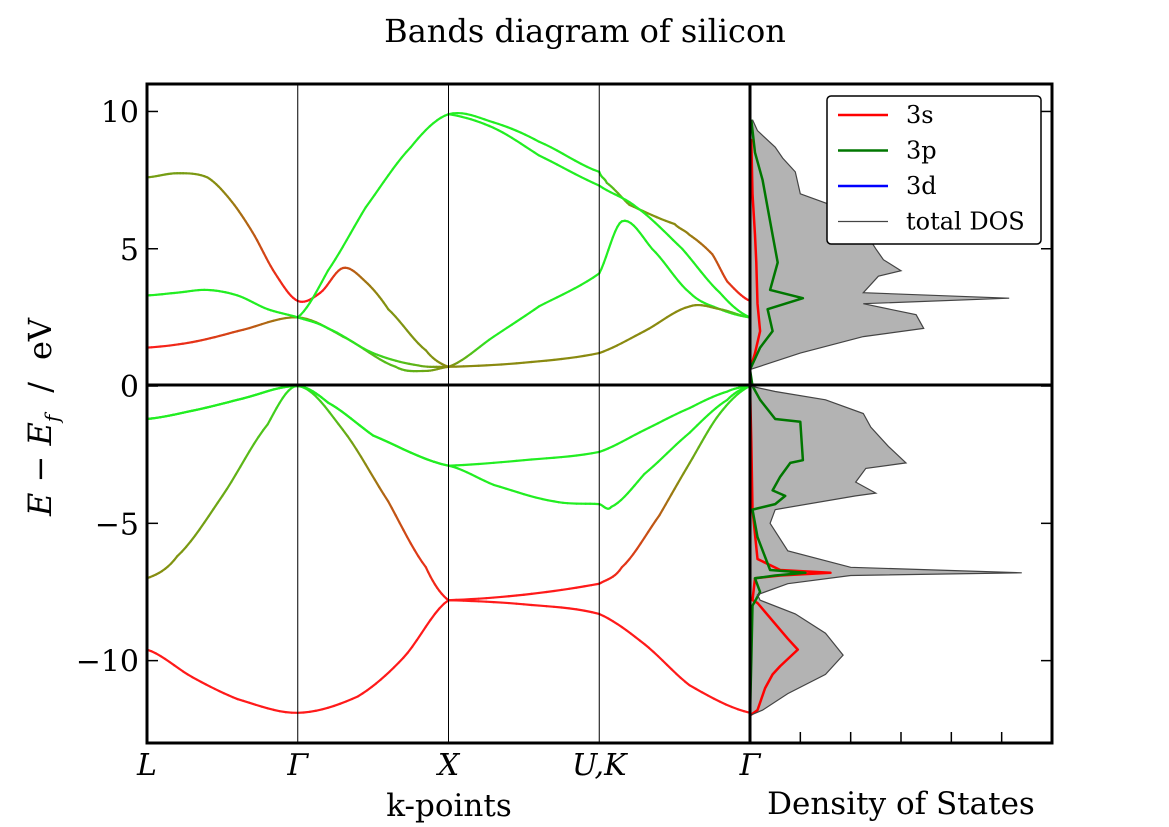 Image resolution: width=1169 pixels, height=827 pixels. Describe the element at coordinates (129, 387) in the screenshot. I see `y-tick-label: 0` at that location.